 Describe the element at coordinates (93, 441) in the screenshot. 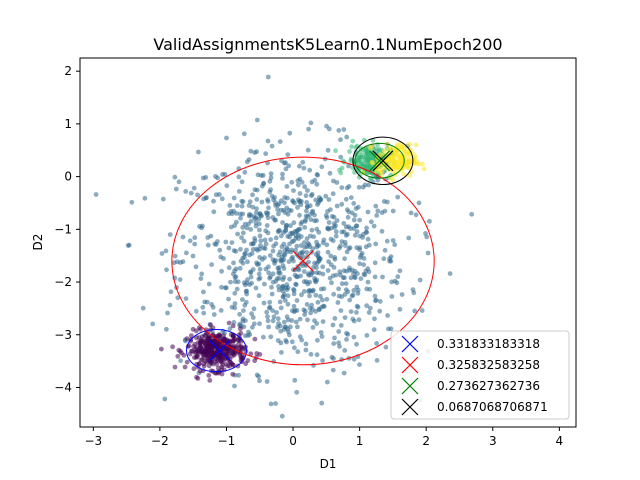

I see `x-tick-label: −3` at that location.